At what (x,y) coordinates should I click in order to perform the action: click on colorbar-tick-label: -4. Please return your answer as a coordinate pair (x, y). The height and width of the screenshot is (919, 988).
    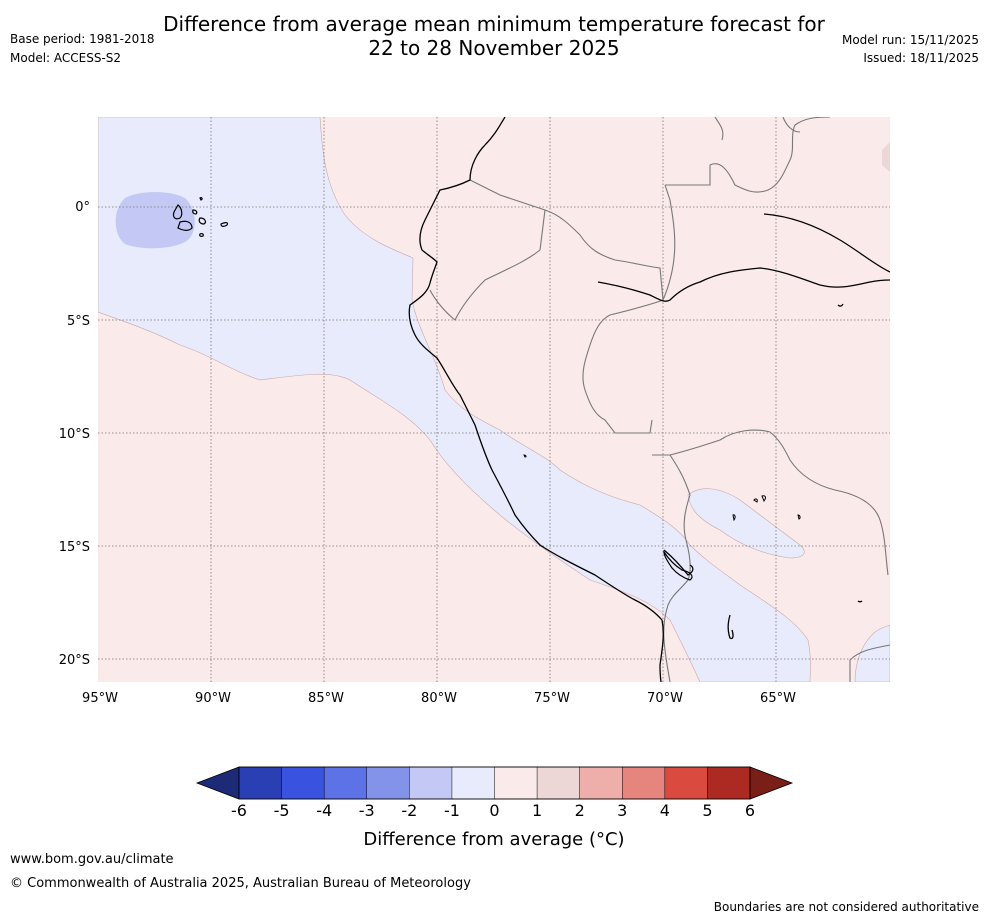
    Looking at the image, I should click on (324, 810).